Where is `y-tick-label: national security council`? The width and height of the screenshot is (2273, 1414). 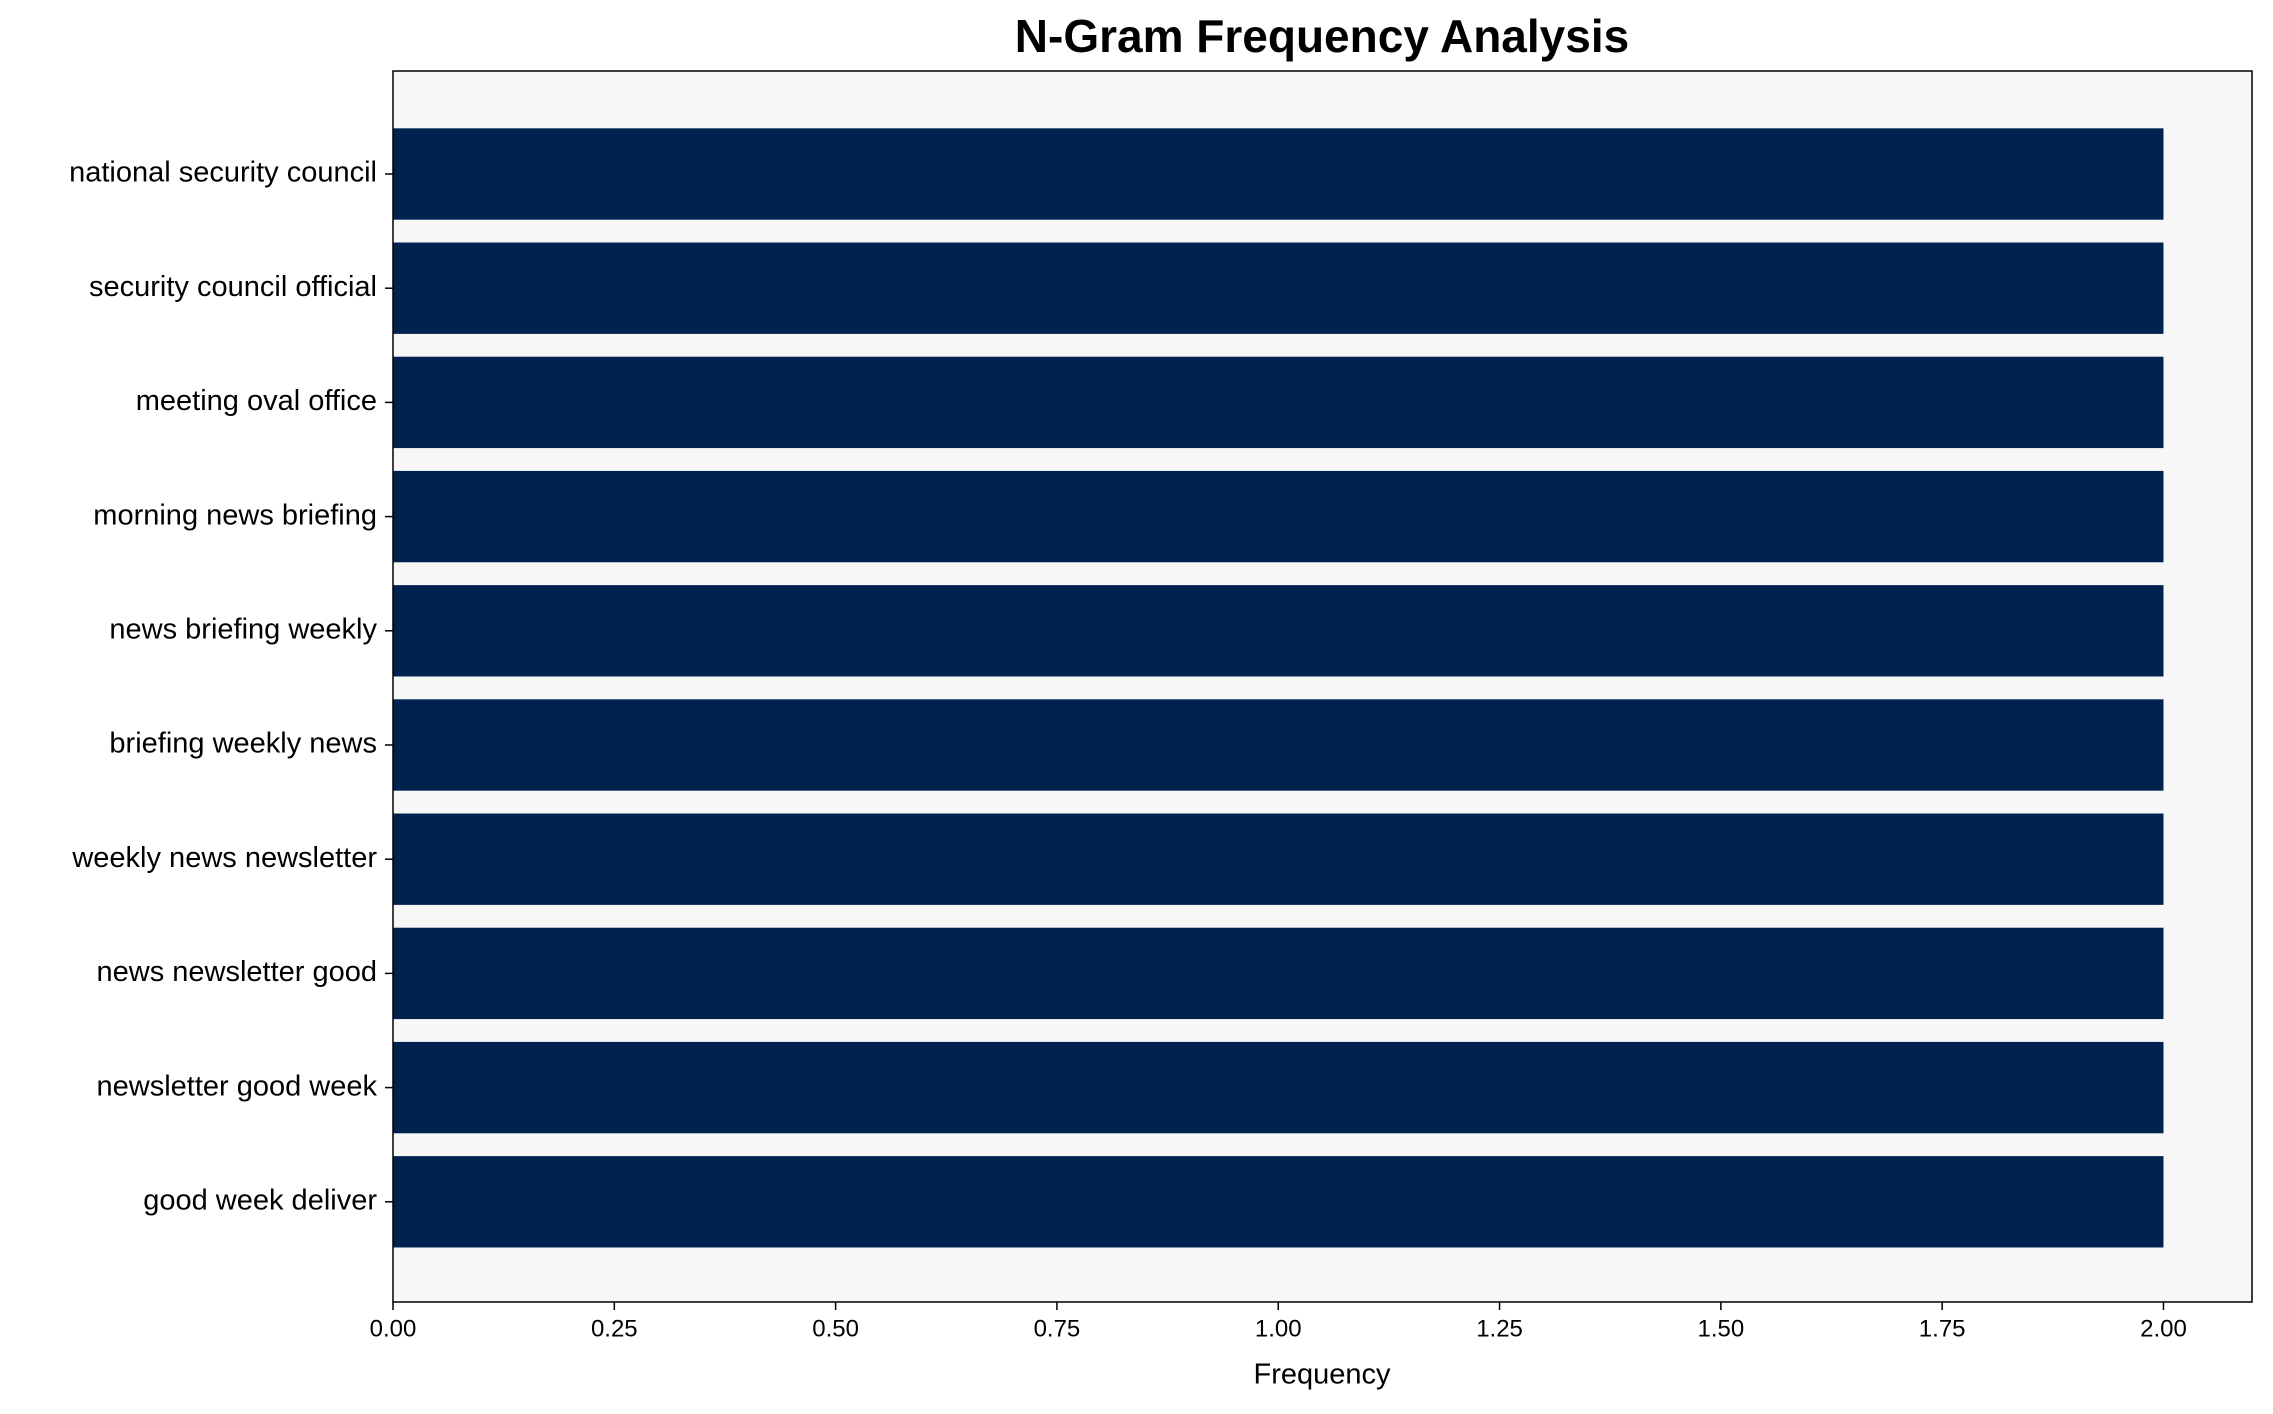 y-tick-label: national security council is located at coordinates (223, 173).